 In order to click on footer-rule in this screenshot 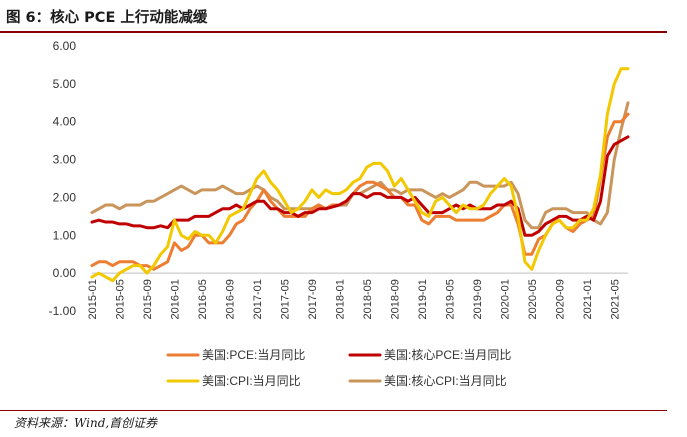, I will do `click(333, 410)`.